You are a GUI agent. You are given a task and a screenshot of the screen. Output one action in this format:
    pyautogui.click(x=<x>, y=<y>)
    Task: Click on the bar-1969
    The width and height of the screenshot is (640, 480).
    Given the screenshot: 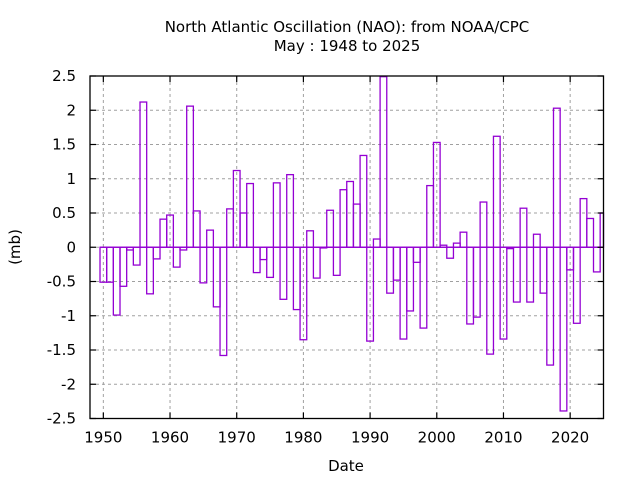 What is the action you would take?
    pyautogui.click(x=230, y=228)
    